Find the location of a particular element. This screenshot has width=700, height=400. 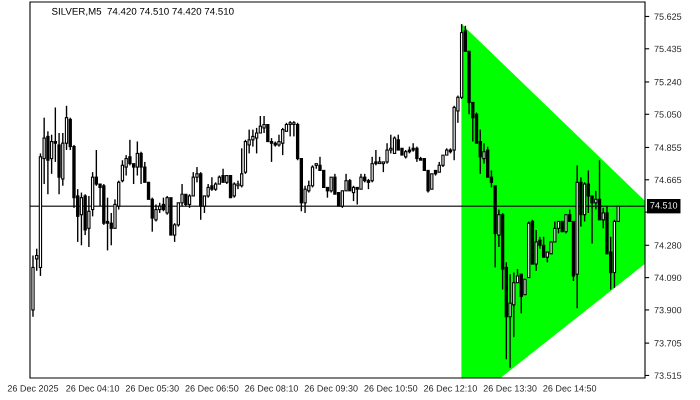

y-tick-label: 73.515 is located at coordinates (668, 375).